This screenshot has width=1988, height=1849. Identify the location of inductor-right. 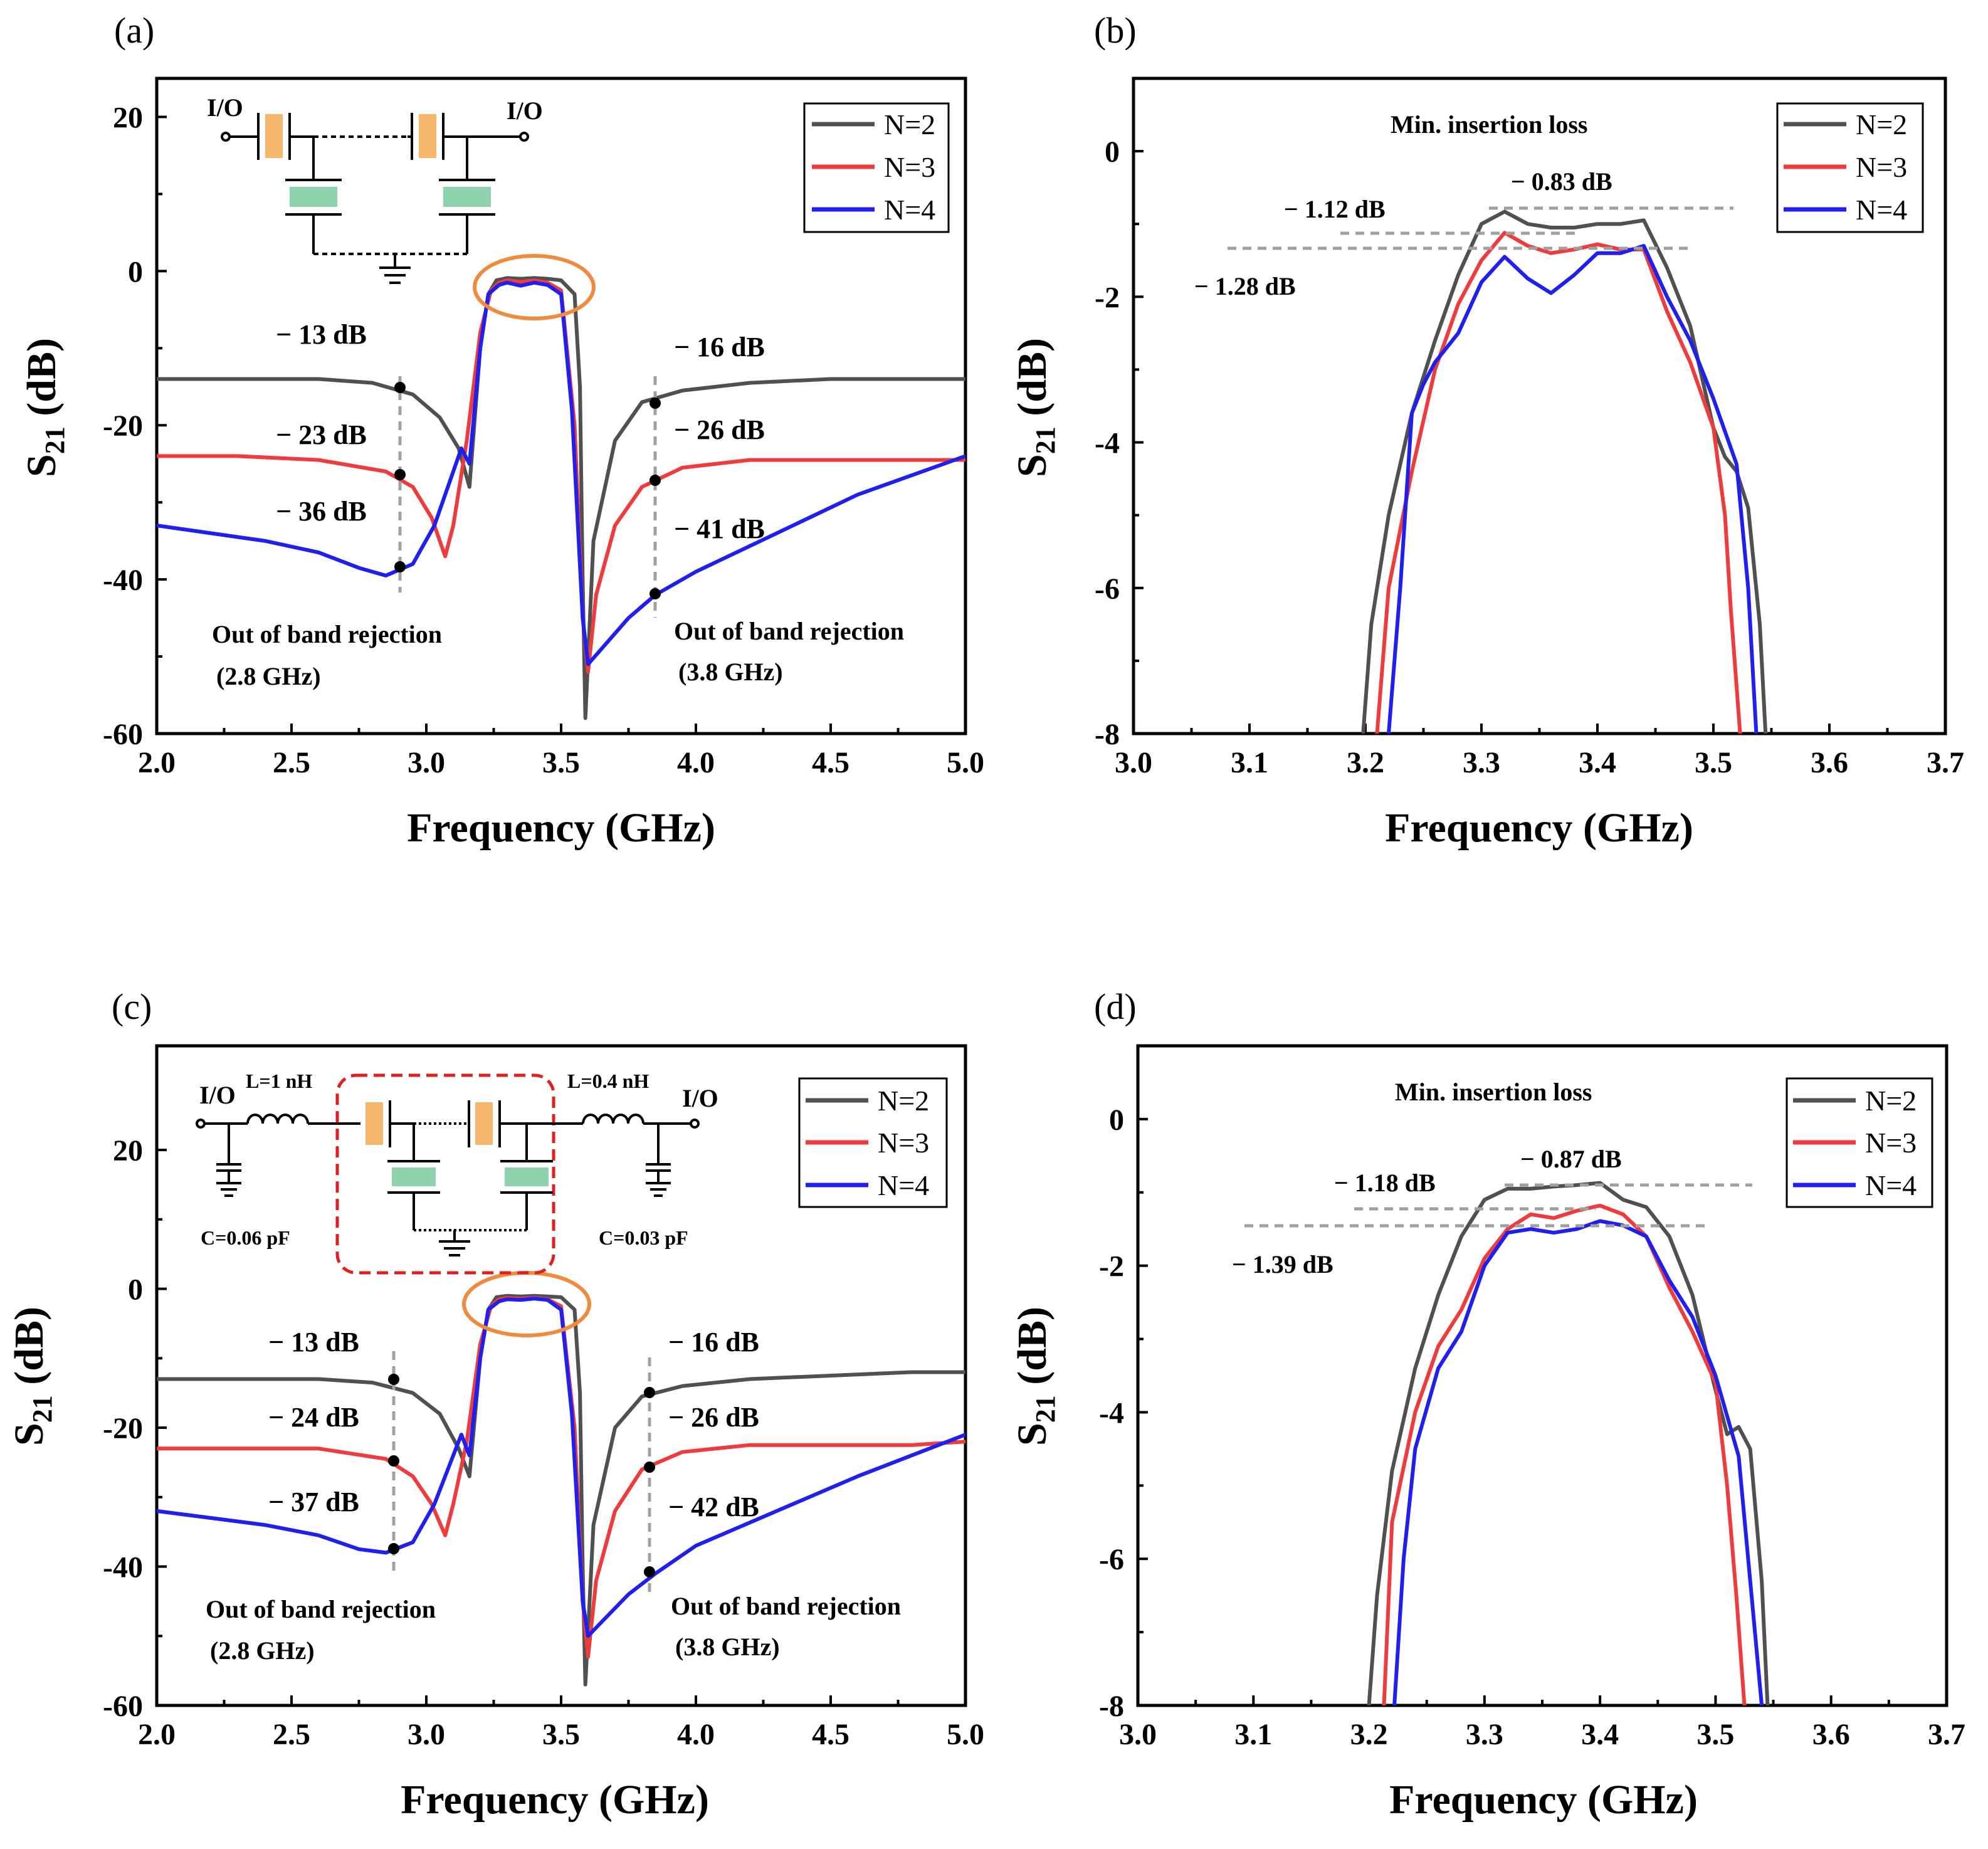
(613, 1119).